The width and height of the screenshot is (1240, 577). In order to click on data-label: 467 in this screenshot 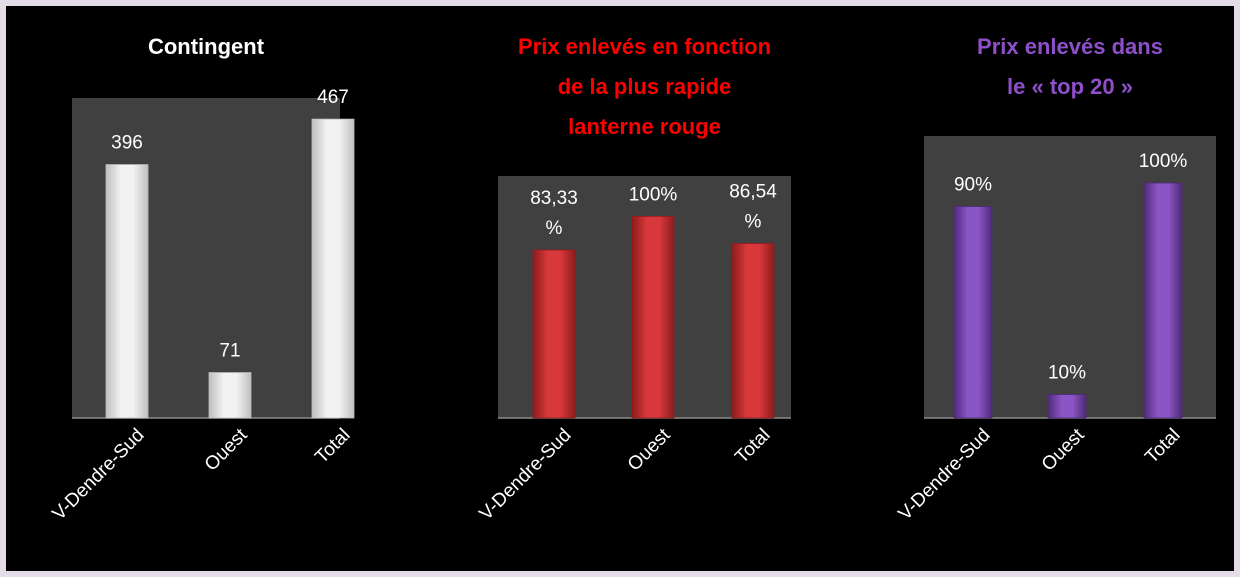, I will do `click(333, 97)`.